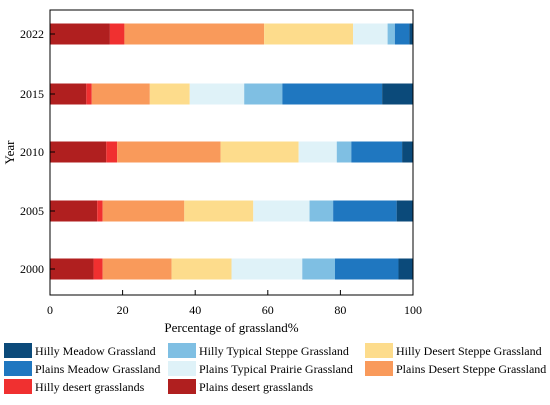 The width and height of the screenshot is (550, 405). Describe the element at coordinates (50, 310) in the screenshot. I see `x-tick-label: 0` at that location.